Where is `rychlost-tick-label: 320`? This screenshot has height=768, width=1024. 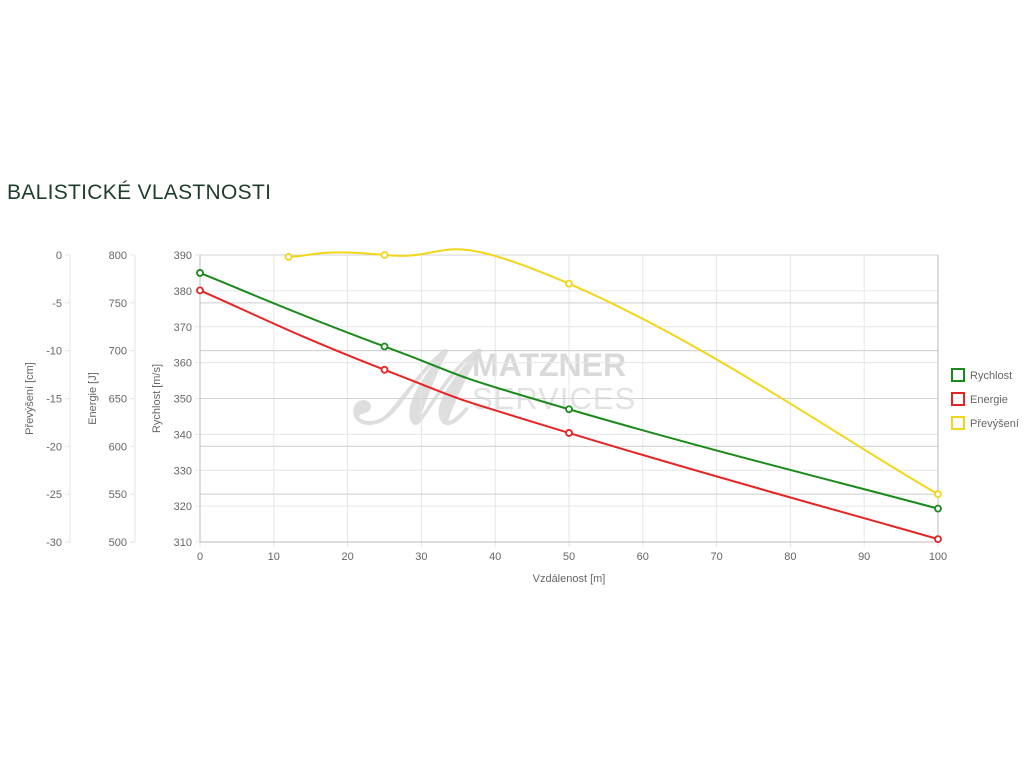
rychlost-tick-label: 320 is located at coordinates (183, 507).